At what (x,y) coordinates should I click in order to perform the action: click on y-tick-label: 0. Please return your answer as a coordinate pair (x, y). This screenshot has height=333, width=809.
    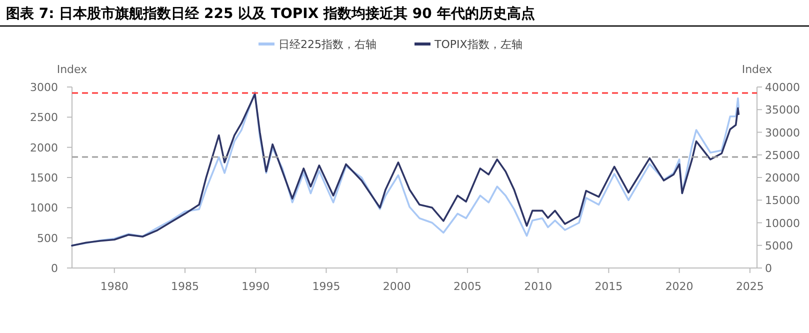
    Looking at the image, I should click on (54, 268).